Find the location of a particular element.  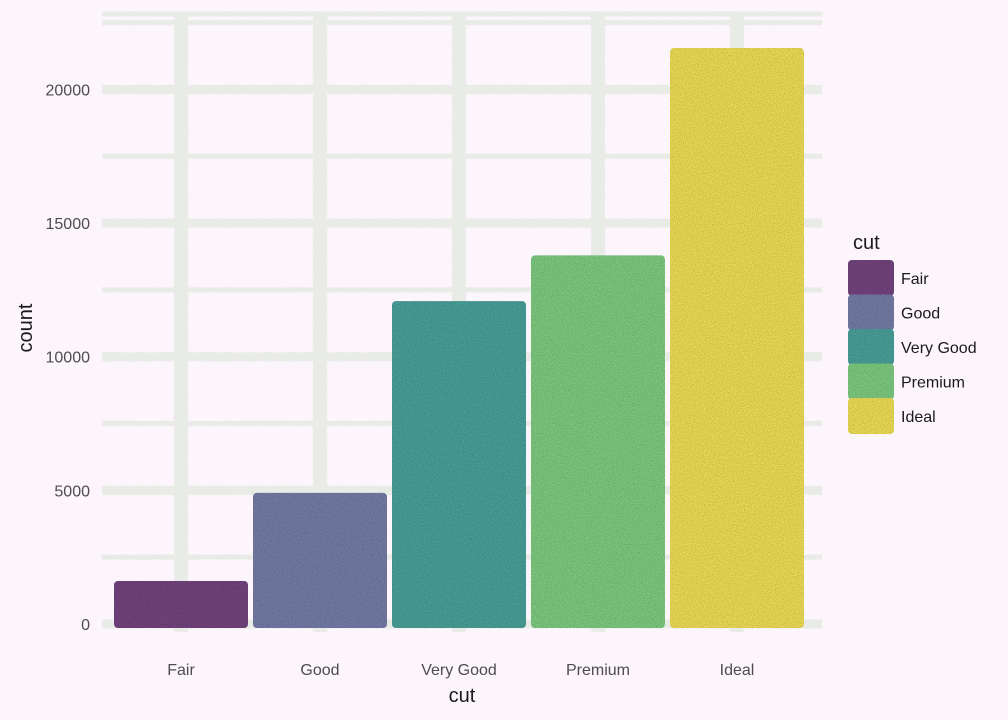

x-tick-label: Very Good is located at coordinates (459, 670).